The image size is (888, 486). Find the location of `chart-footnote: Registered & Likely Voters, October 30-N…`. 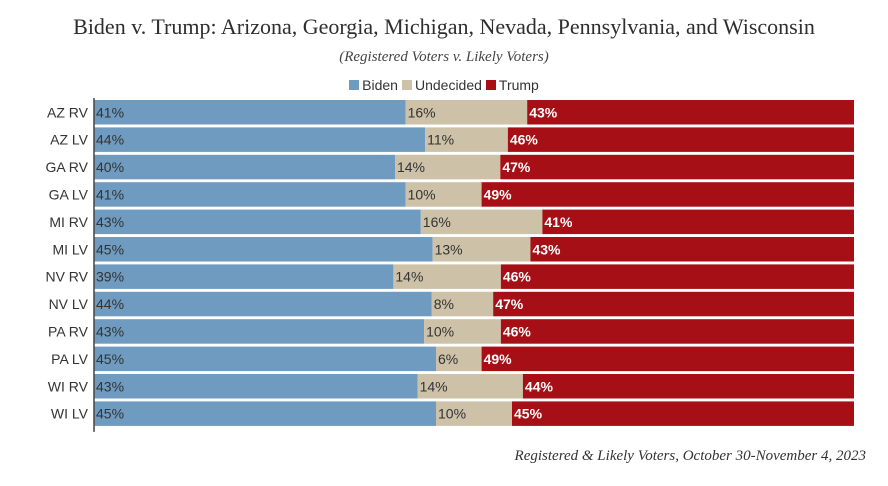

chart-footnote: Registered & Likely Voters, October 30-N… is located at coordinates (690, 456).